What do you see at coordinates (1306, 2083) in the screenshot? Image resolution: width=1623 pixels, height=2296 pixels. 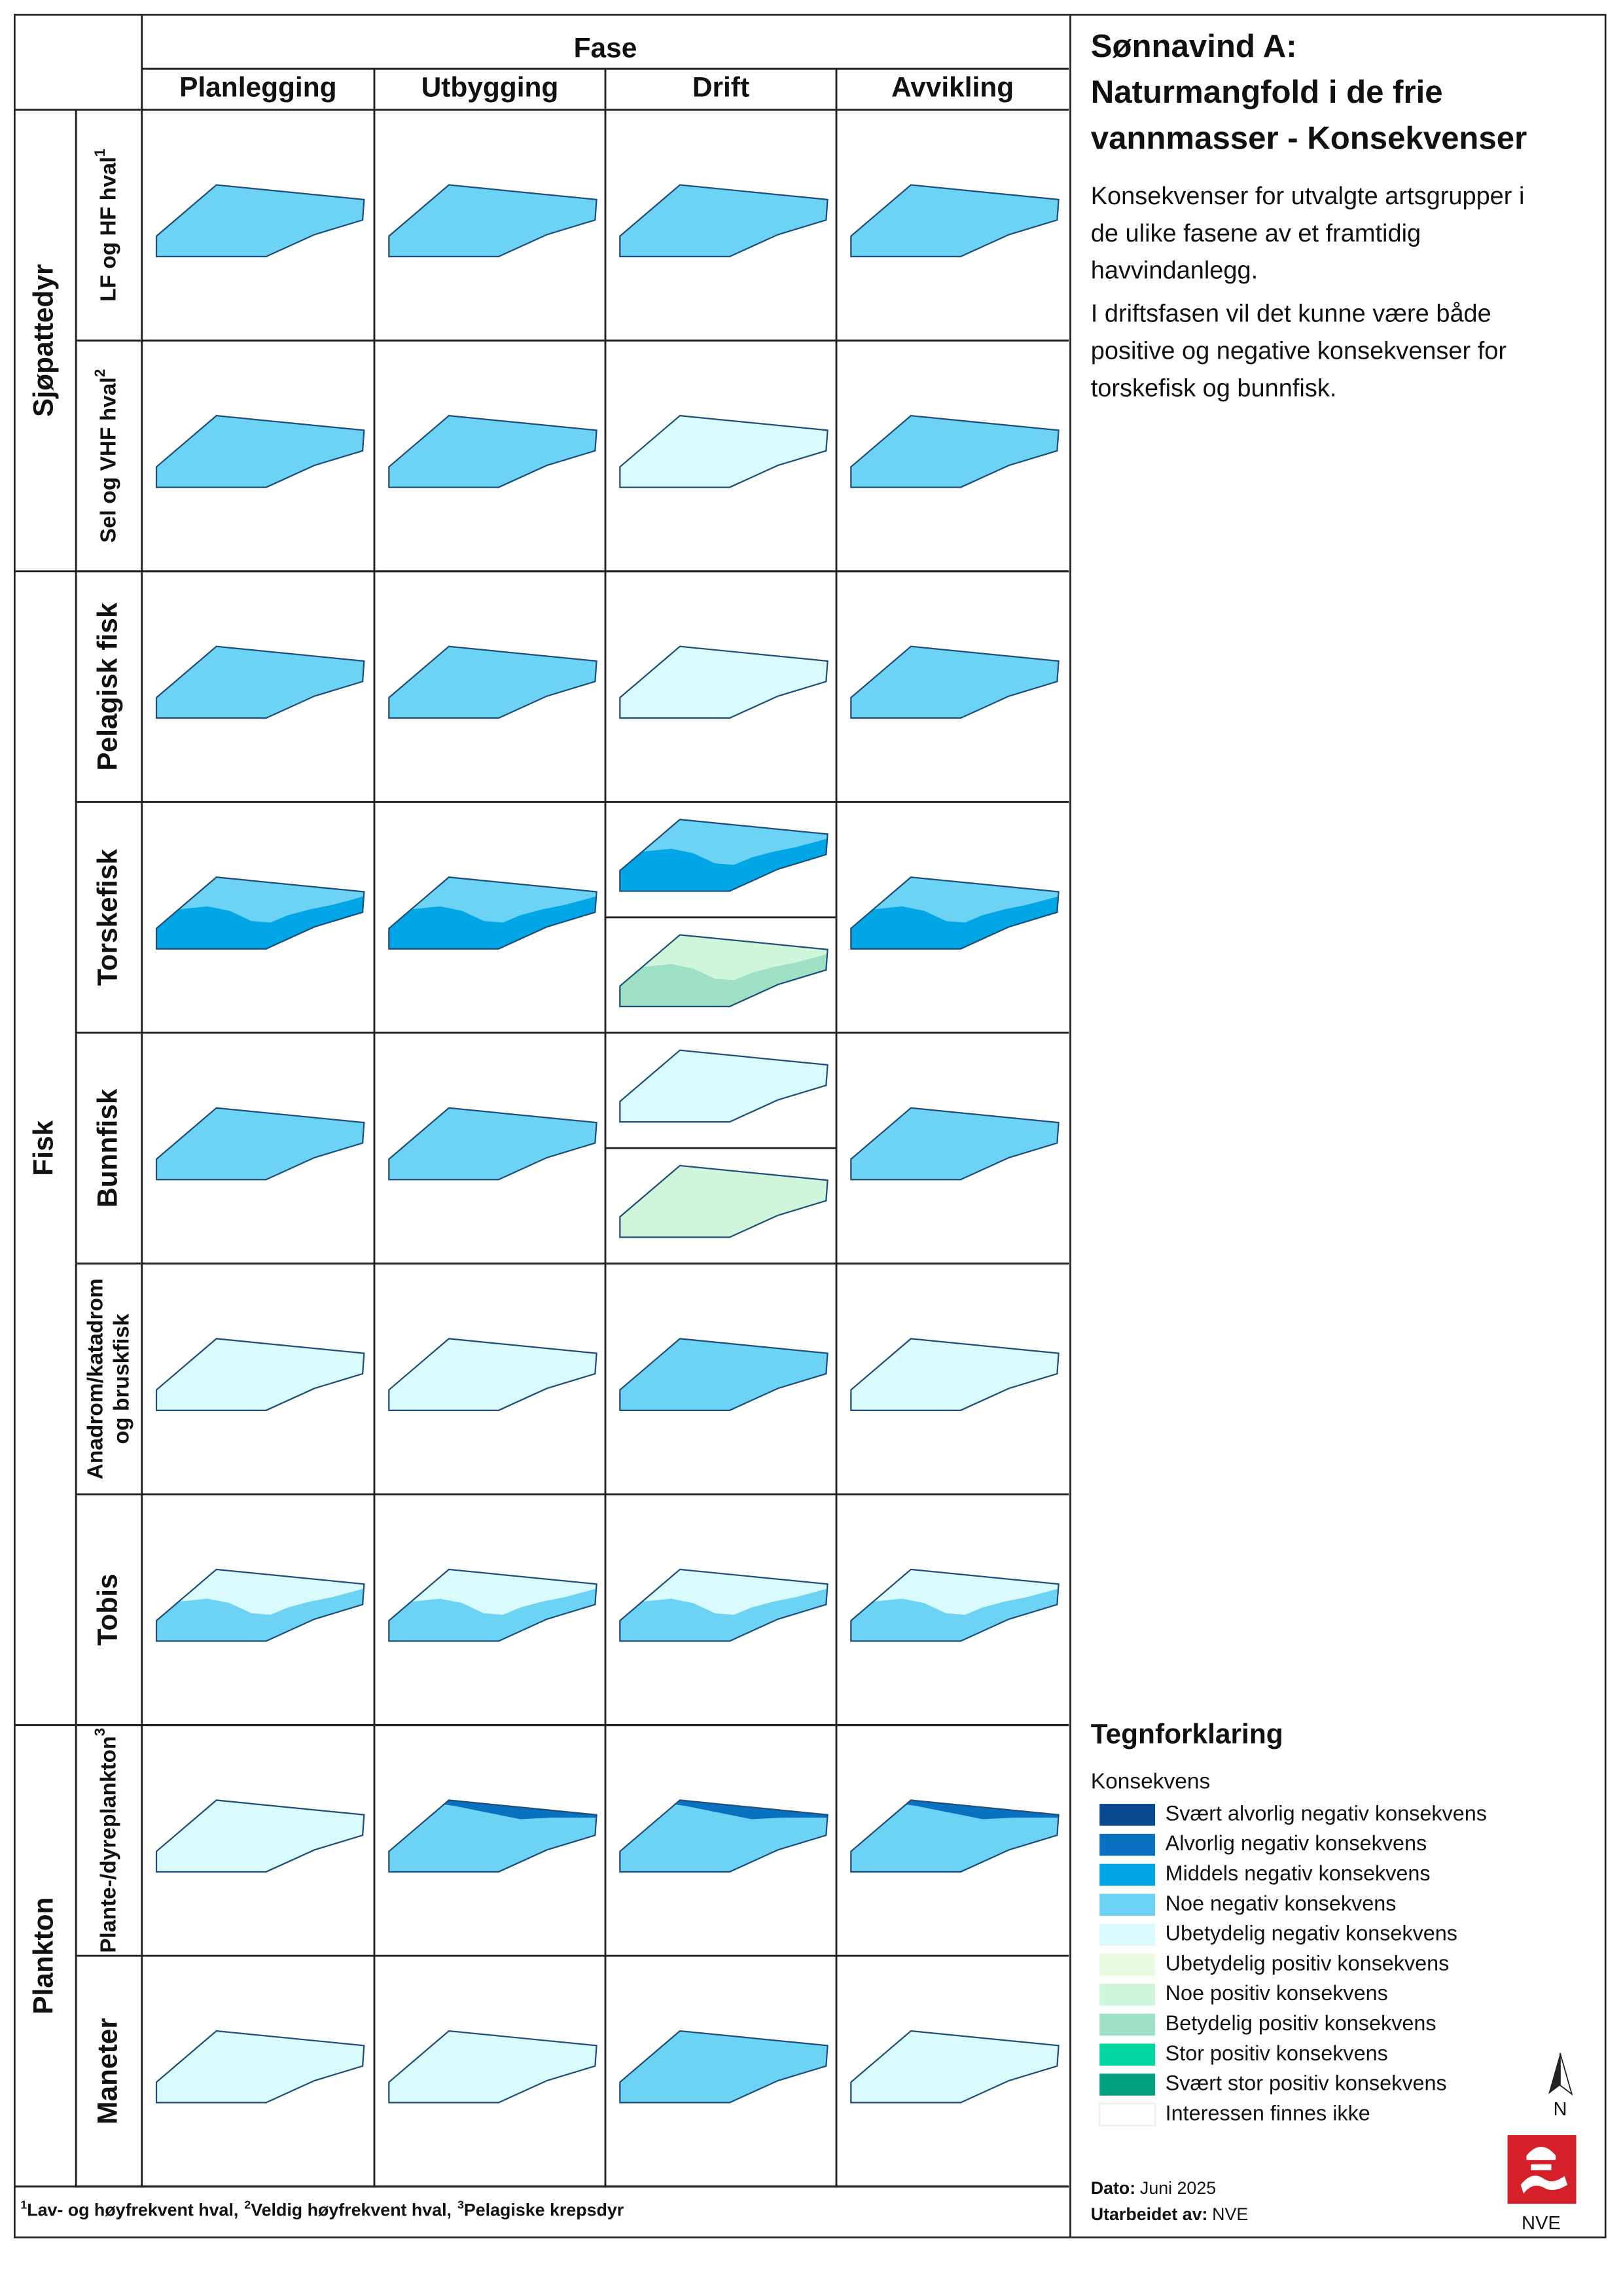 I see `legend-label: Svært stor positiv konsekvens` at bounding box center [1306, 2083].